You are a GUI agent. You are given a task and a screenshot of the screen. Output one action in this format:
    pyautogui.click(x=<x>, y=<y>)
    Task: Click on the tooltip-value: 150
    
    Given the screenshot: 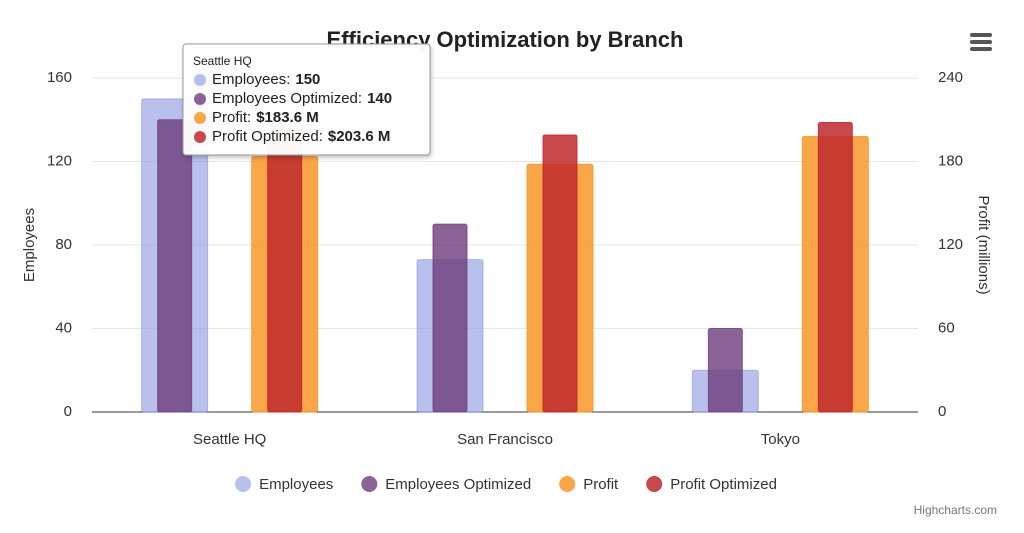 What is the action you would take?
    pyautogui.click(x=307, y=79)
    